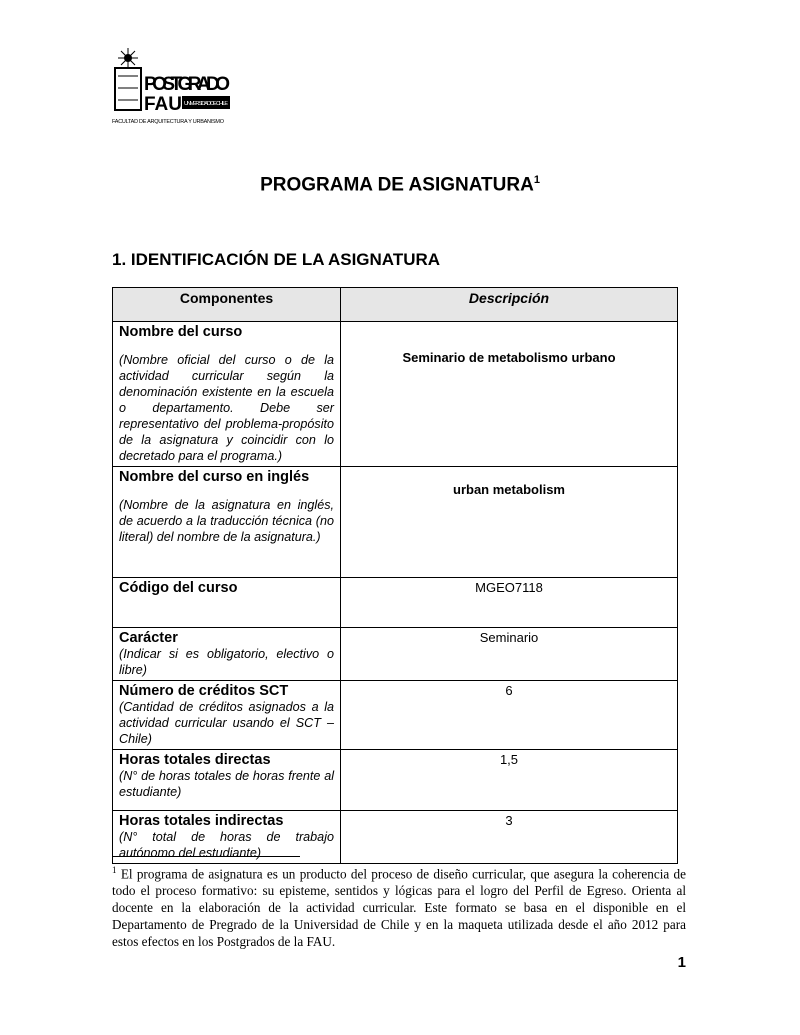 This screenshot has height=1035, width=800. What do you see at coordinates (206, 856) in the screenshot?
I see `footnote-separator` at bounding box center [206, 856].